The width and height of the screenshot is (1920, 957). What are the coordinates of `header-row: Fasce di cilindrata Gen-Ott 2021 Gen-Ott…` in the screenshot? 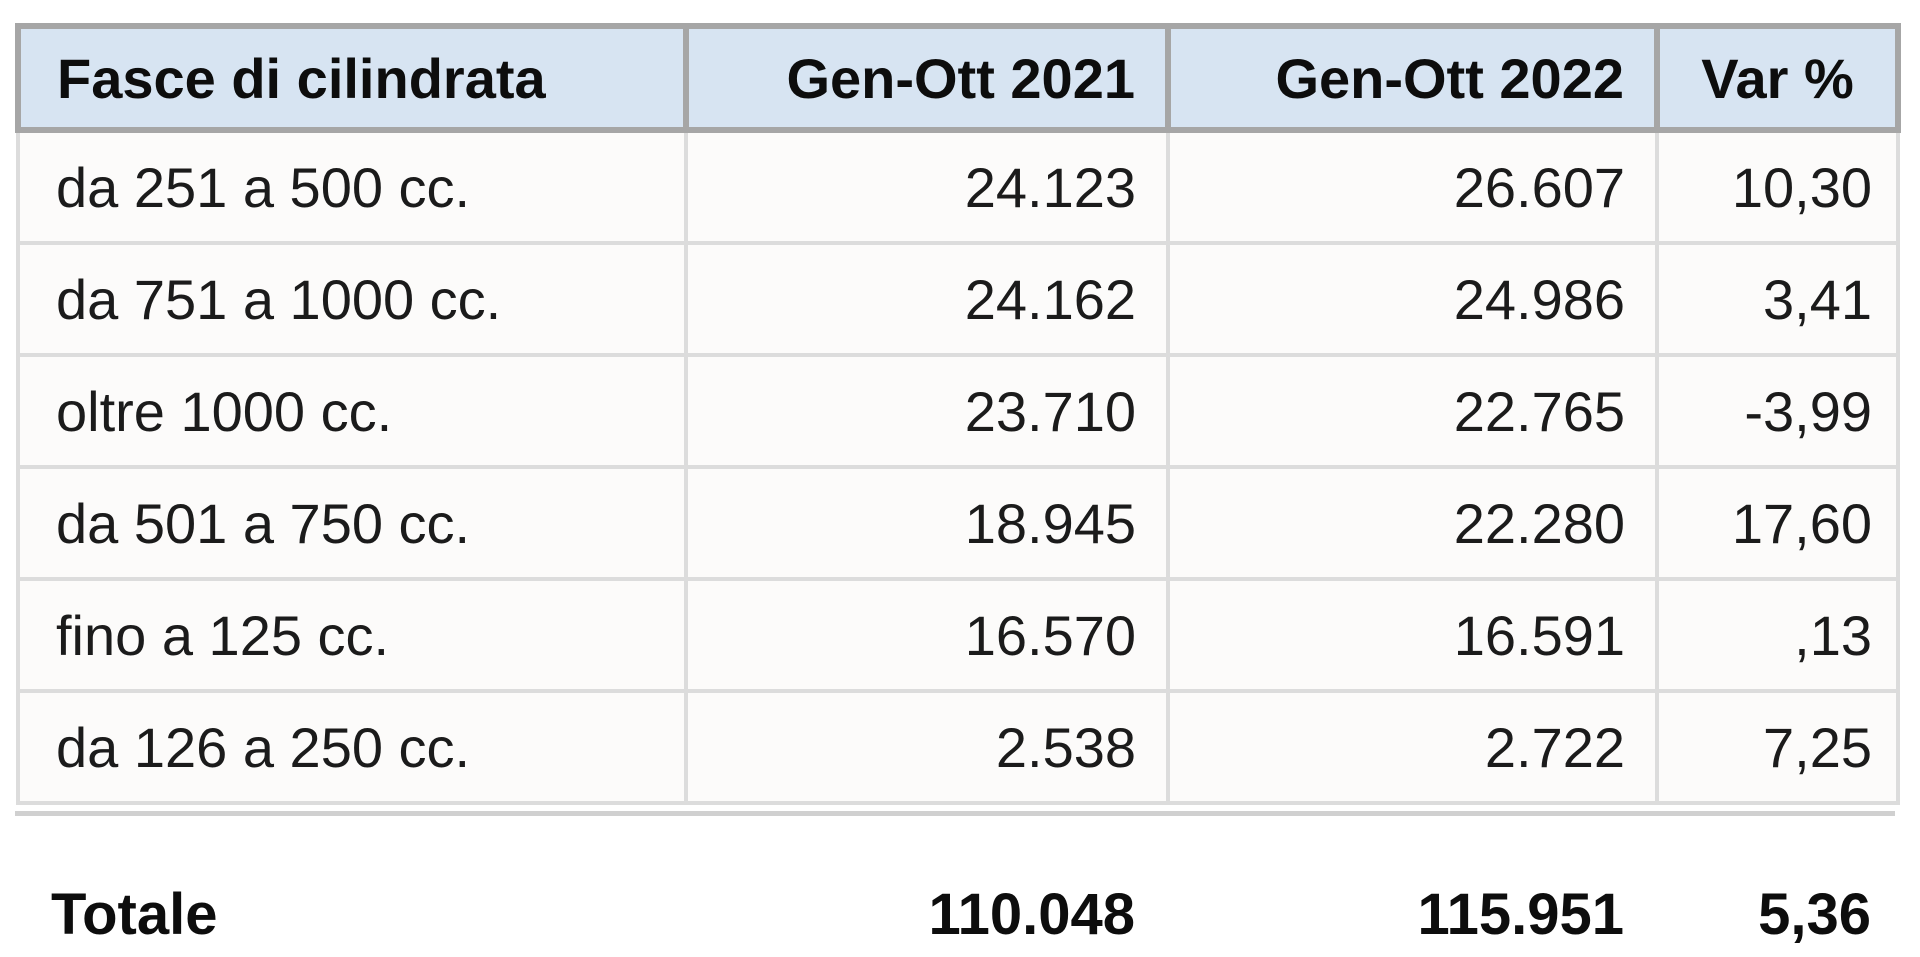 It's located at (958, 78).